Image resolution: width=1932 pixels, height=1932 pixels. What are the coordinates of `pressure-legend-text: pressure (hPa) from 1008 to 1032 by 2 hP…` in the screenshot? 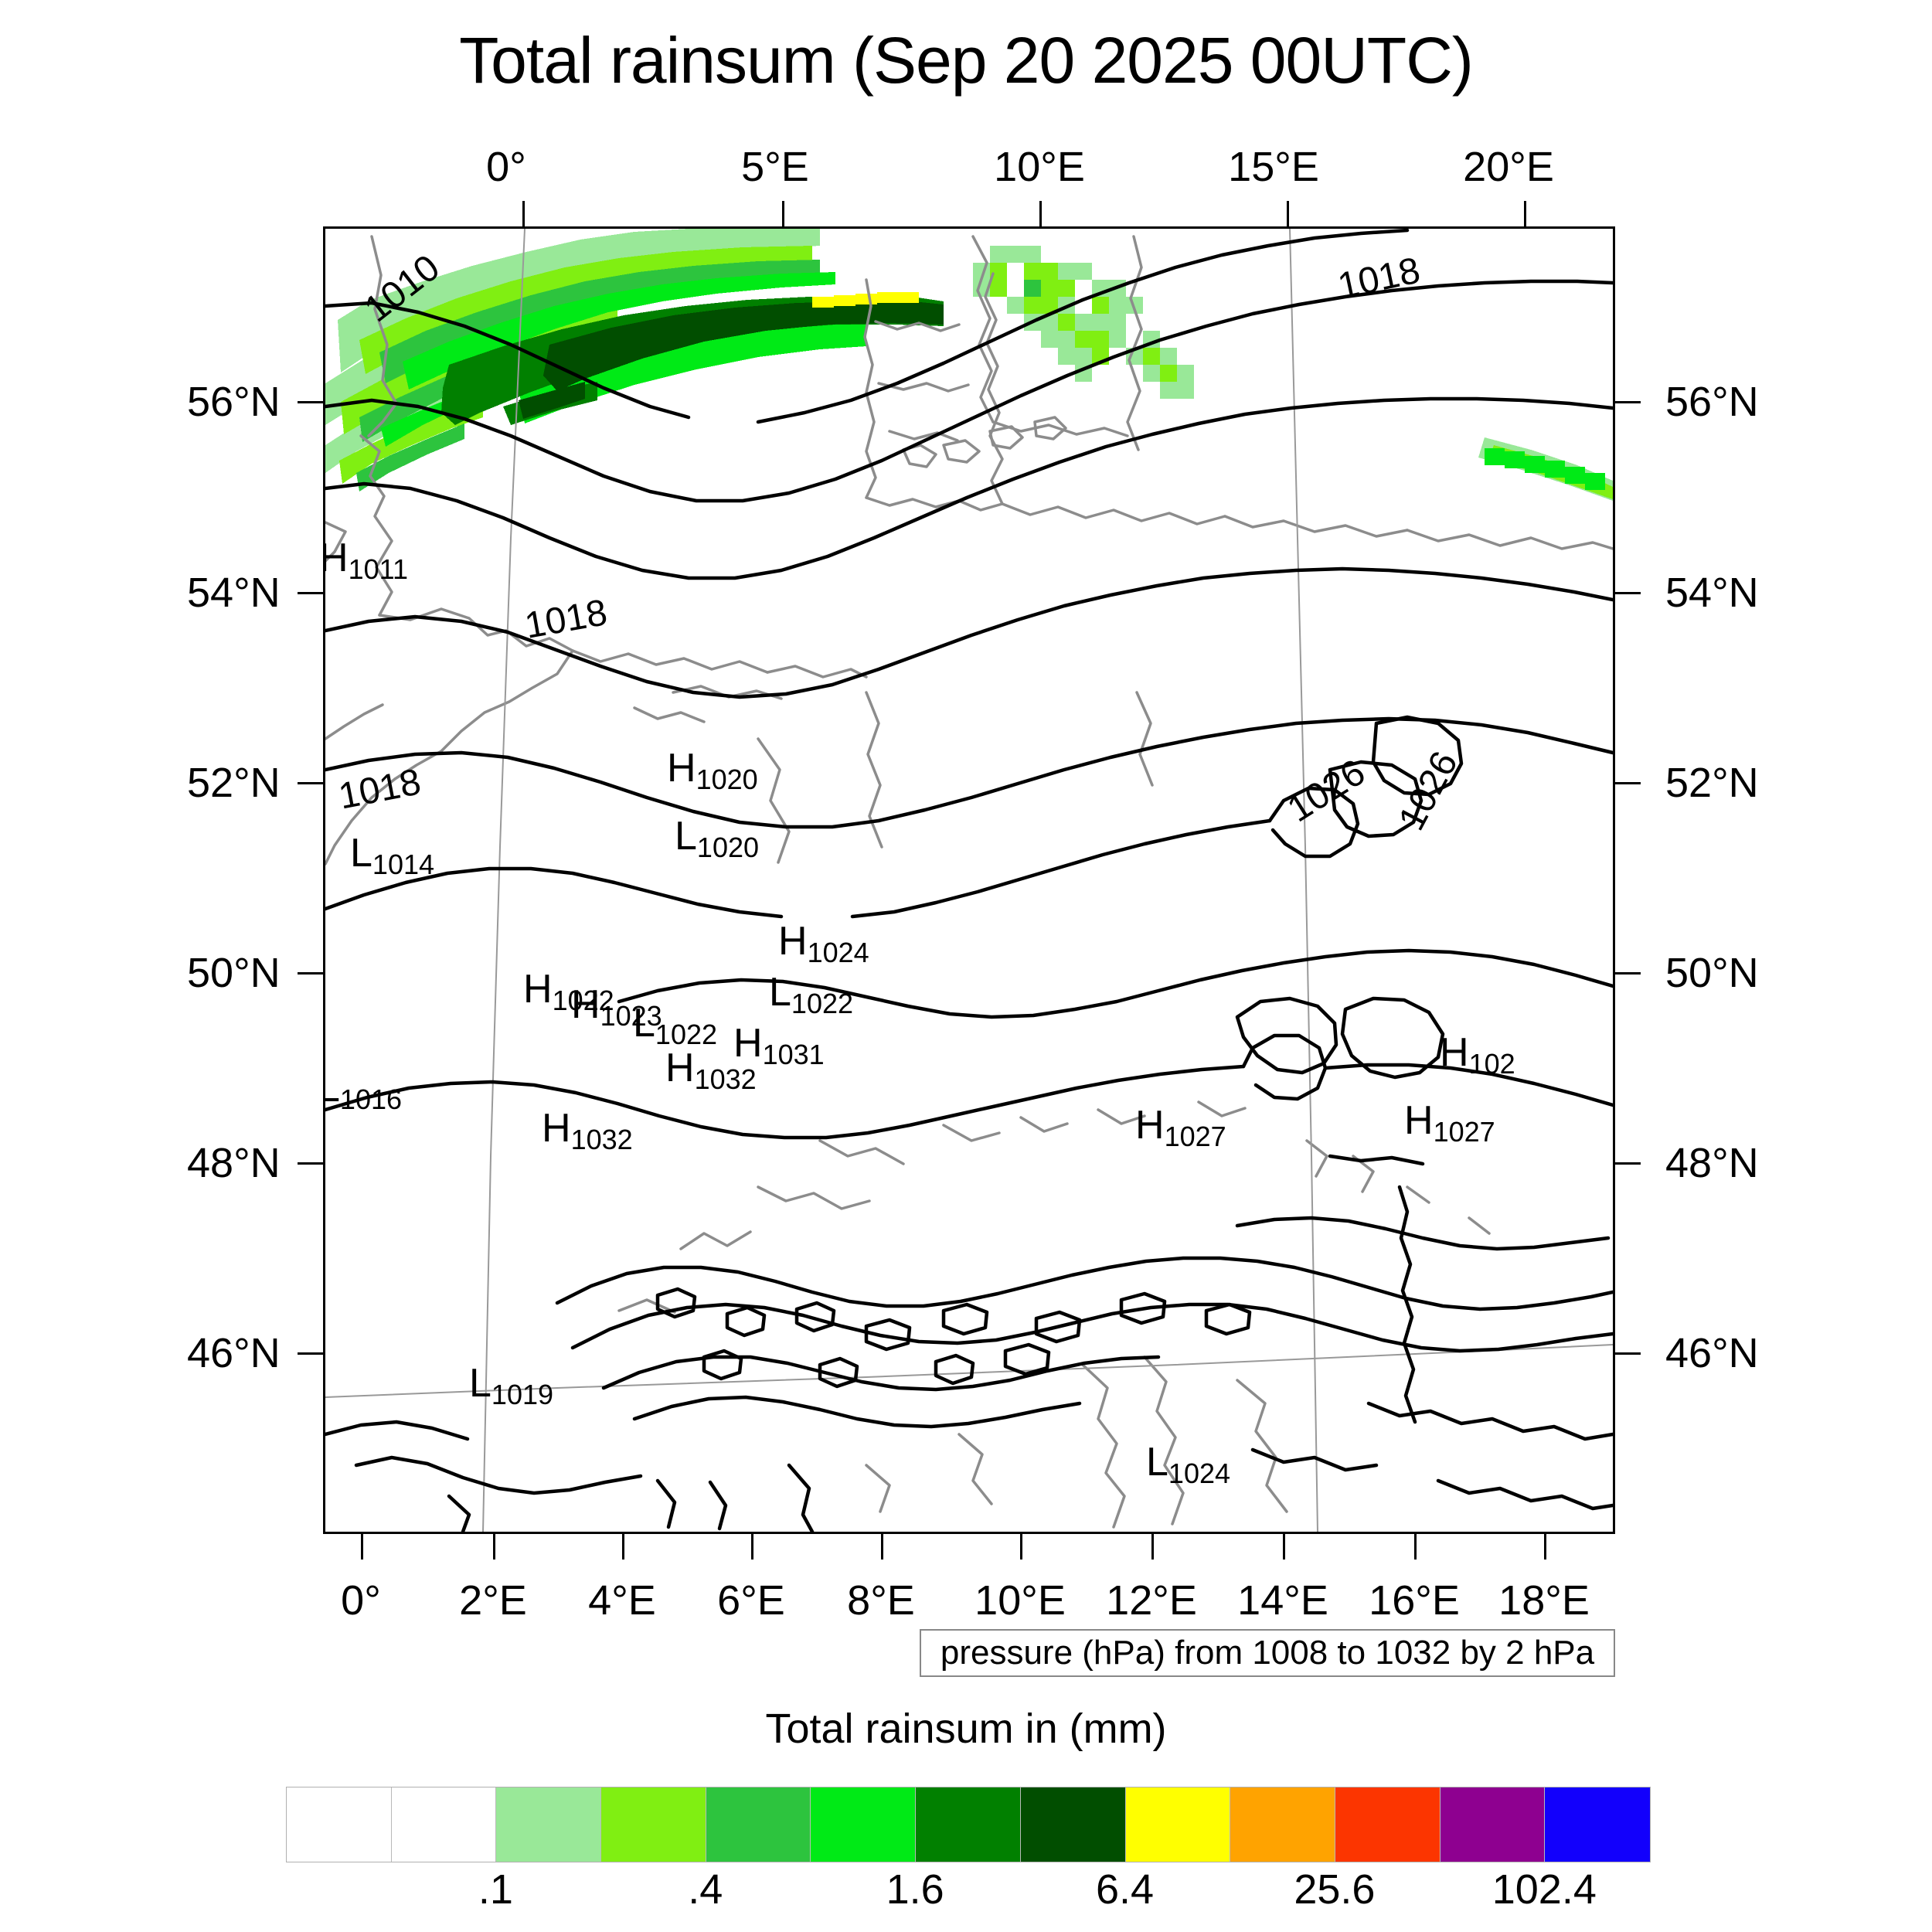 It's located at (1268, 1653).